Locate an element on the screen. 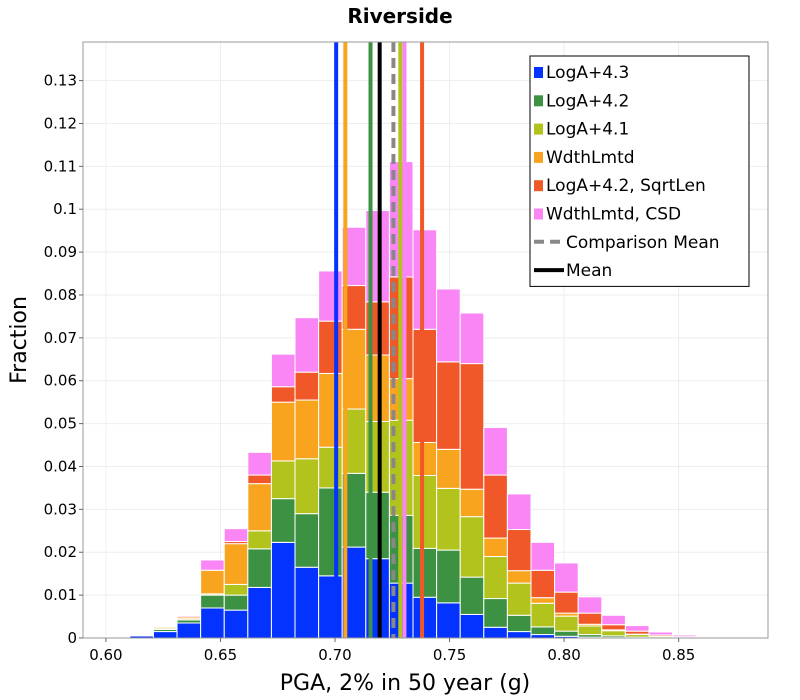  y-tick-label: 0.08 is located at coordinates (60, 295).